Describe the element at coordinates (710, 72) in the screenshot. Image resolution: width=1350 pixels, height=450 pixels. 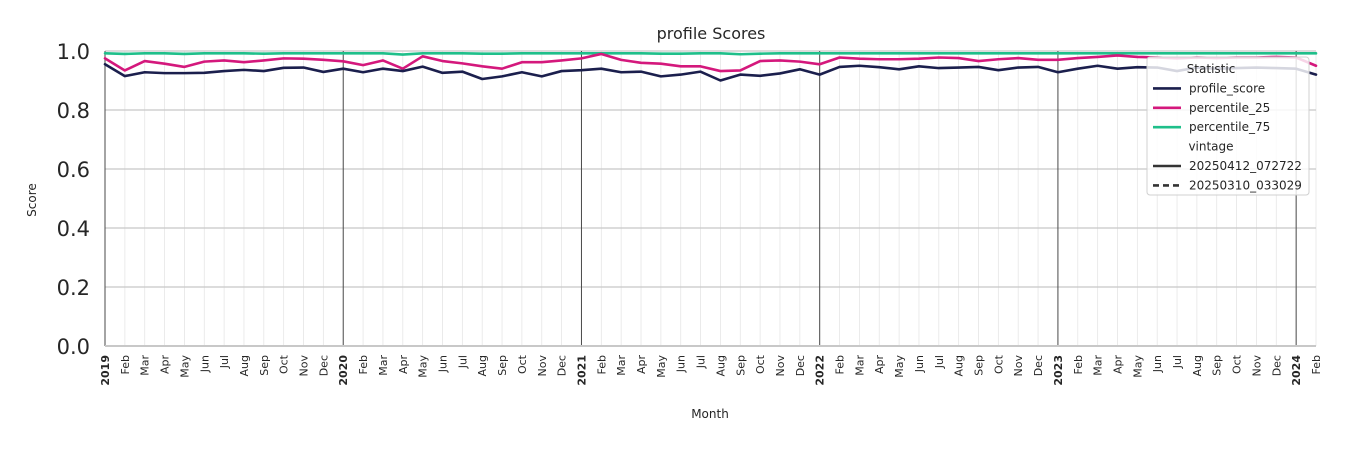
I see `series-line-profile-score` at that location.